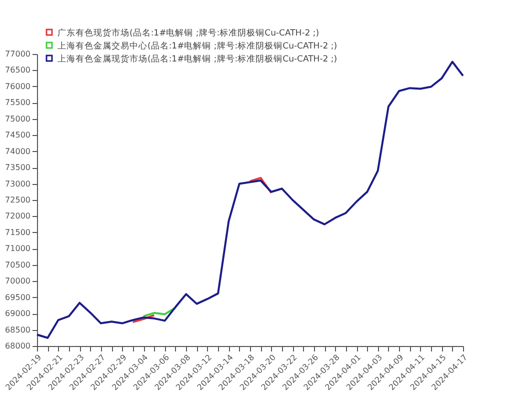  What do you see at coordinates (17, 200) in the screenshot?
I see `y-tick-label: 72500` at bounding box center [17, 200].